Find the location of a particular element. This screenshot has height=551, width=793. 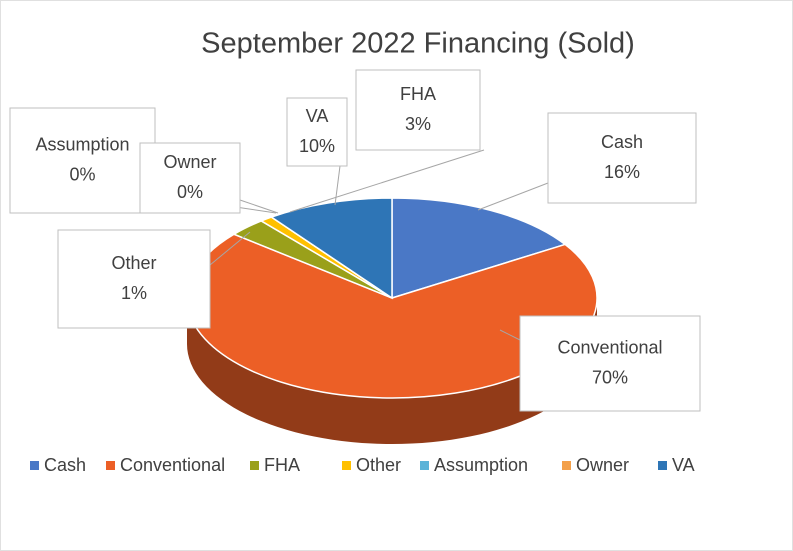

pie-slice-side is located at coordinates (392, 371).